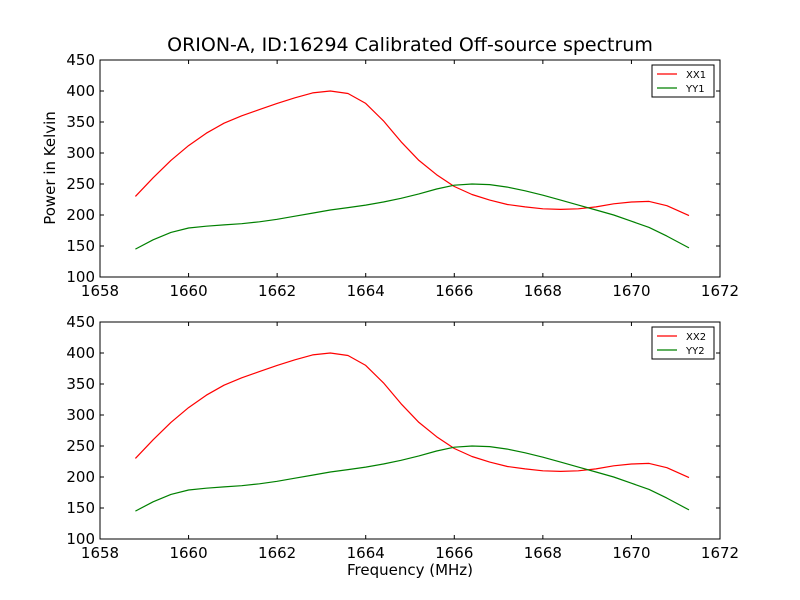  I want to click on legend-label-YY2: YY2, so click(695, 351).